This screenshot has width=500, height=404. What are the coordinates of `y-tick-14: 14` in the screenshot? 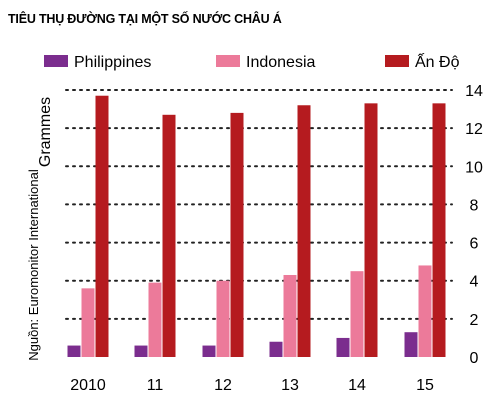 It's located at (474, 91).